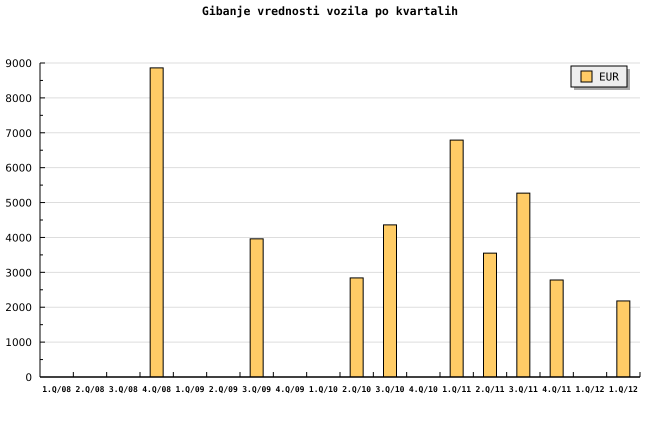 Image resolution: width=660 pixels, height=440 pixels. I want to click on x-tick-label: 2.Q/08, so click(90, 389).